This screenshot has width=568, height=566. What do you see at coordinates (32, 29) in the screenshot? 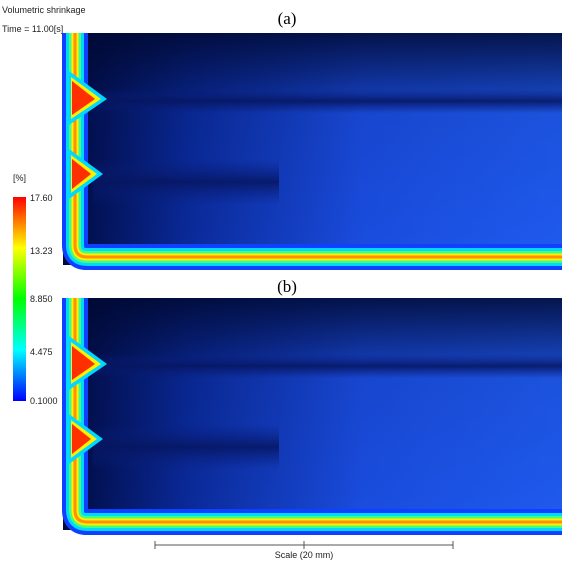
I see `time-label: Time = 11.00[s]` at bounding box center [32, 29].